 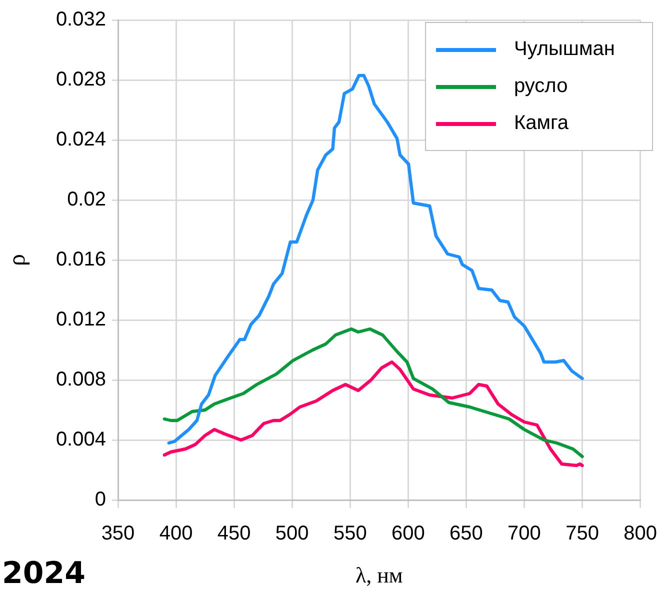 I want to click on x-tick-label: 700, so click(x=524, y=533).